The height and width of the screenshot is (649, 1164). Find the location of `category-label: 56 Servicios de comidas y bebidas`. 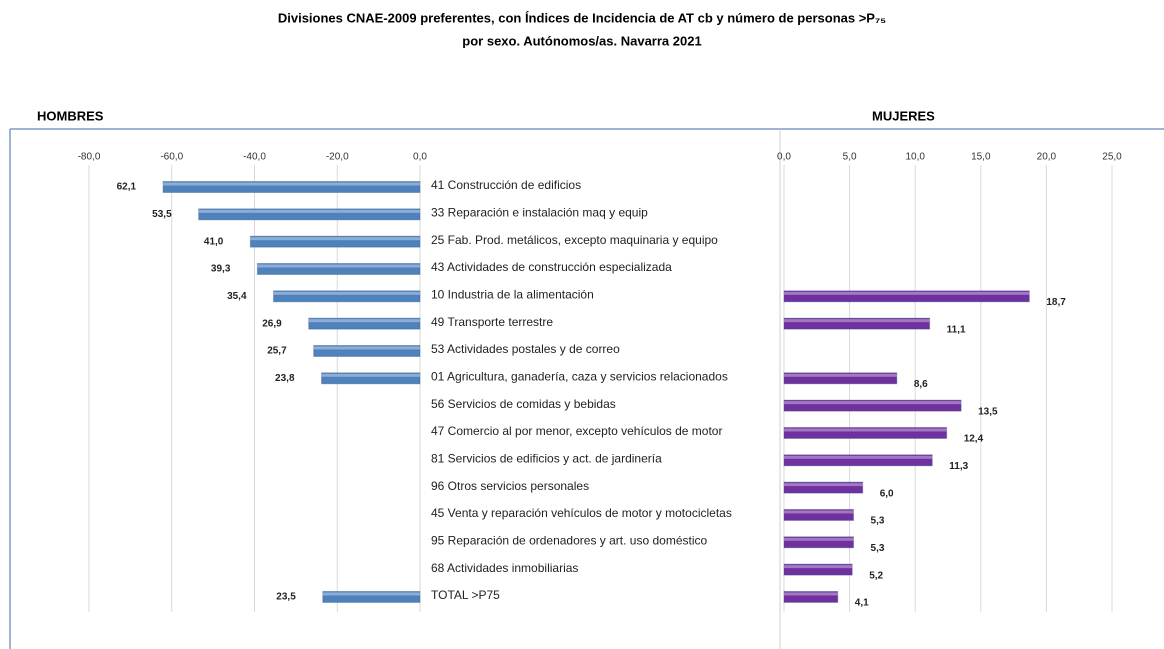

category-label: 56 Servicios de comidas y bebidas is located at coordinates (523, 404).